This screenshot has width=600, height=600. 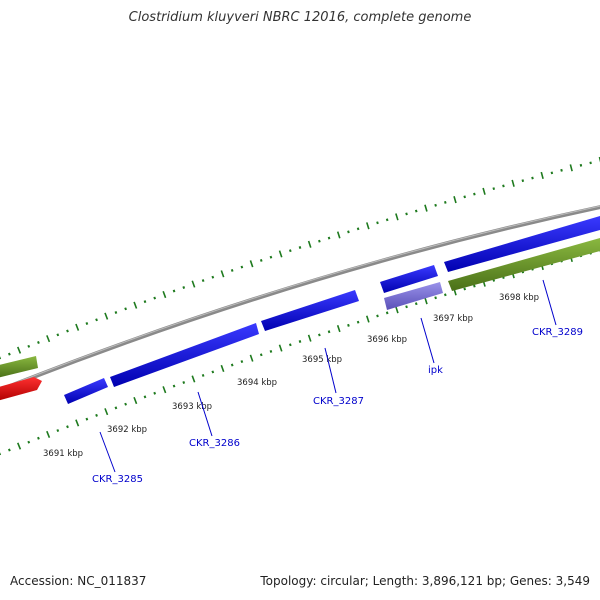 I want to click on kbp-label: 3691 kbp, so click(x=63, y=454).